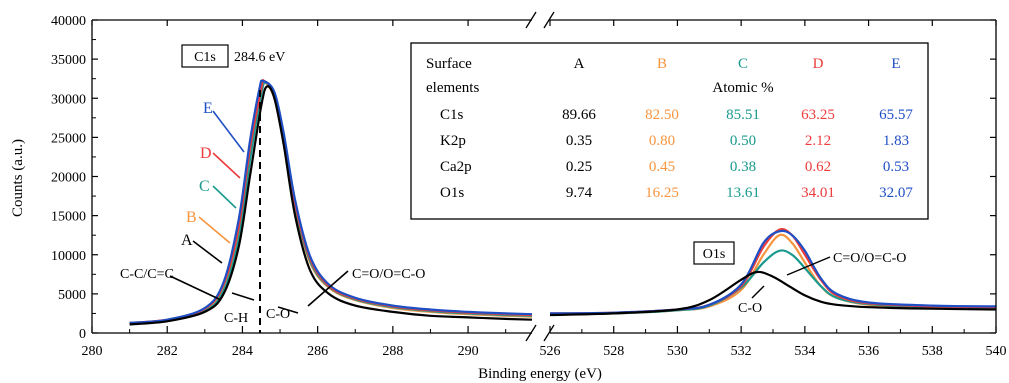 The width and height of the screenshot is (1009, 383). I want to click on arrow-b, so click(214, 230).